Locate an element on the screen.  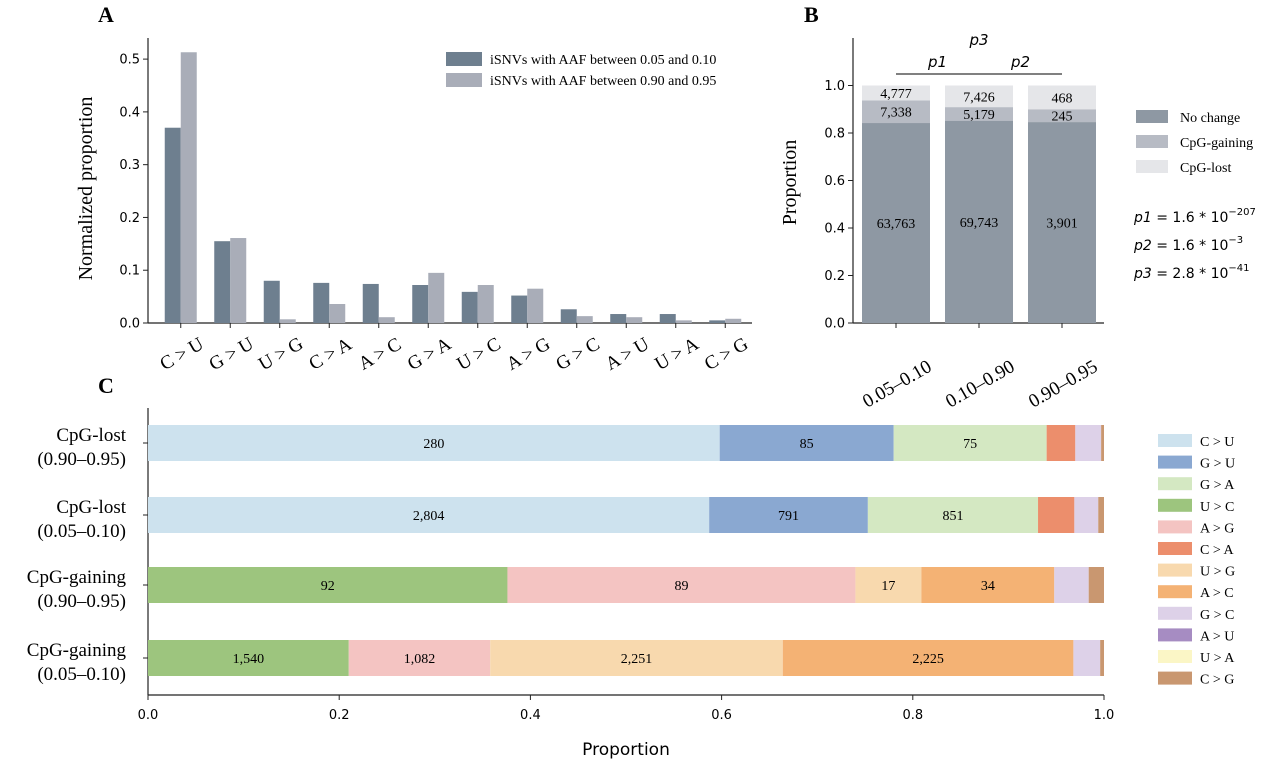
row-label-c: (0.90–0.95) is located at coordinates (81, 601).